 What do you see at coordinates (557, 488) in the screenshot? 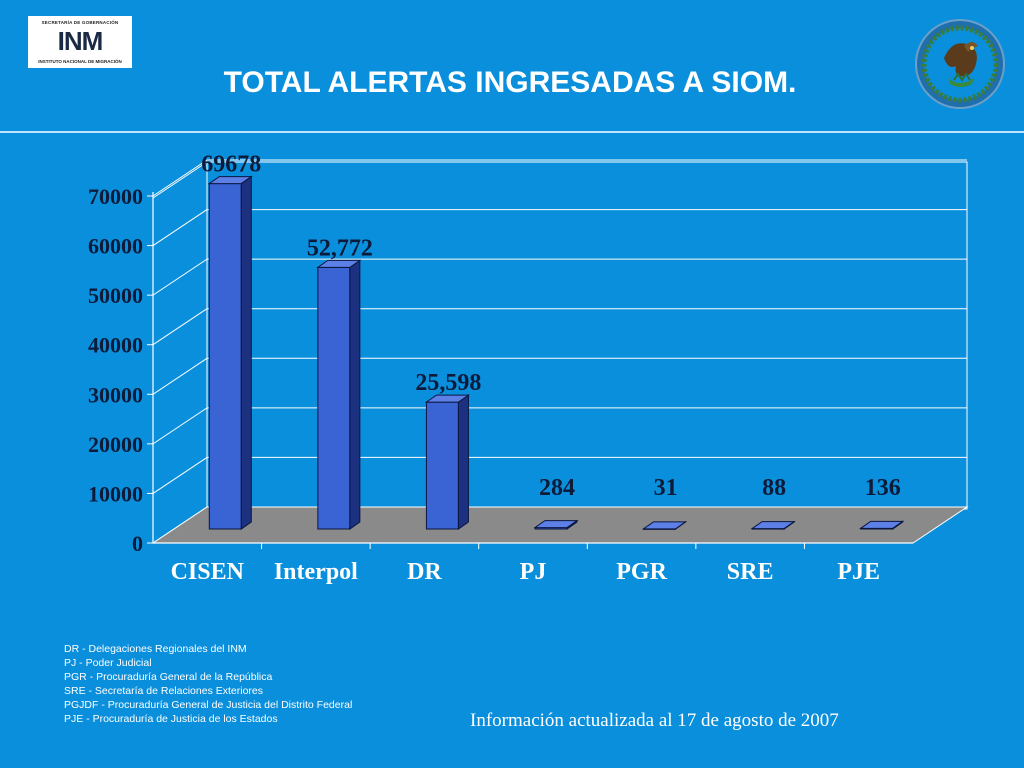
I see `bar-data-label: 284` at bounding box center [557, 488].